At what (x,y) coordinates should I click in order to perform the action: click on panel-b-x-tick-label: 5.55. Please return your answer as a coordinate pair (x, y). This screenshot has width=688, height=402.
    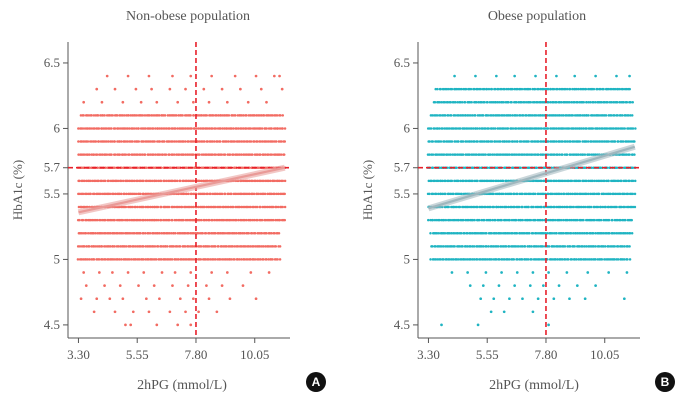
    Looking at the image, I should click on (487, 354).